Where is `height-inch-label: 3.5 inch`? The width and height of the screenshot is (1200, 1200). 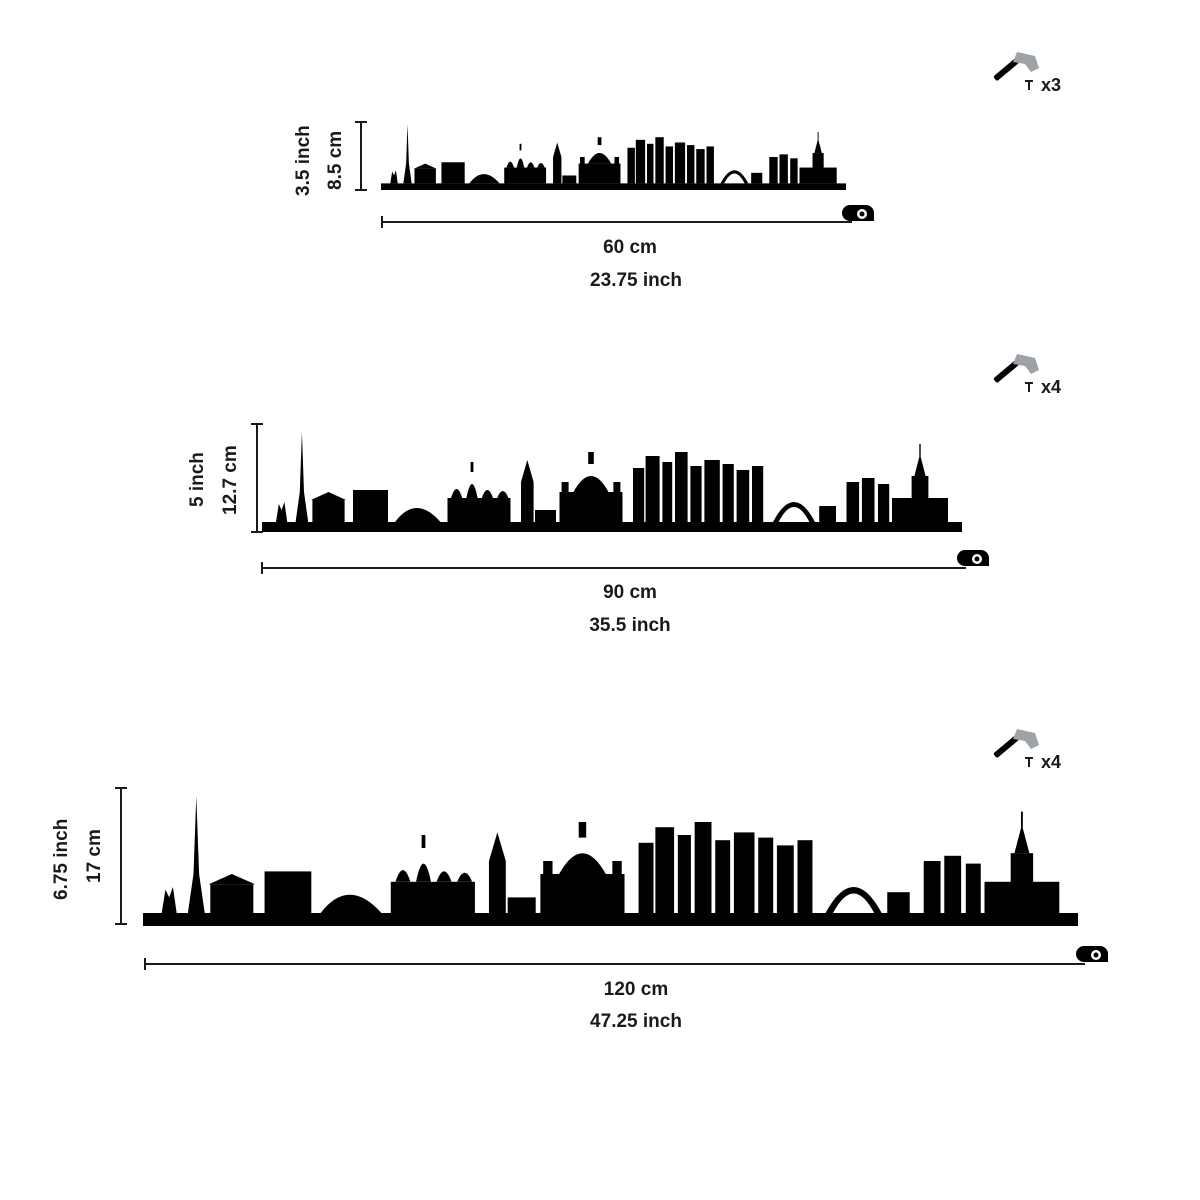 height-inch-label: 3.5 inch is located at coordinates (303, 160).